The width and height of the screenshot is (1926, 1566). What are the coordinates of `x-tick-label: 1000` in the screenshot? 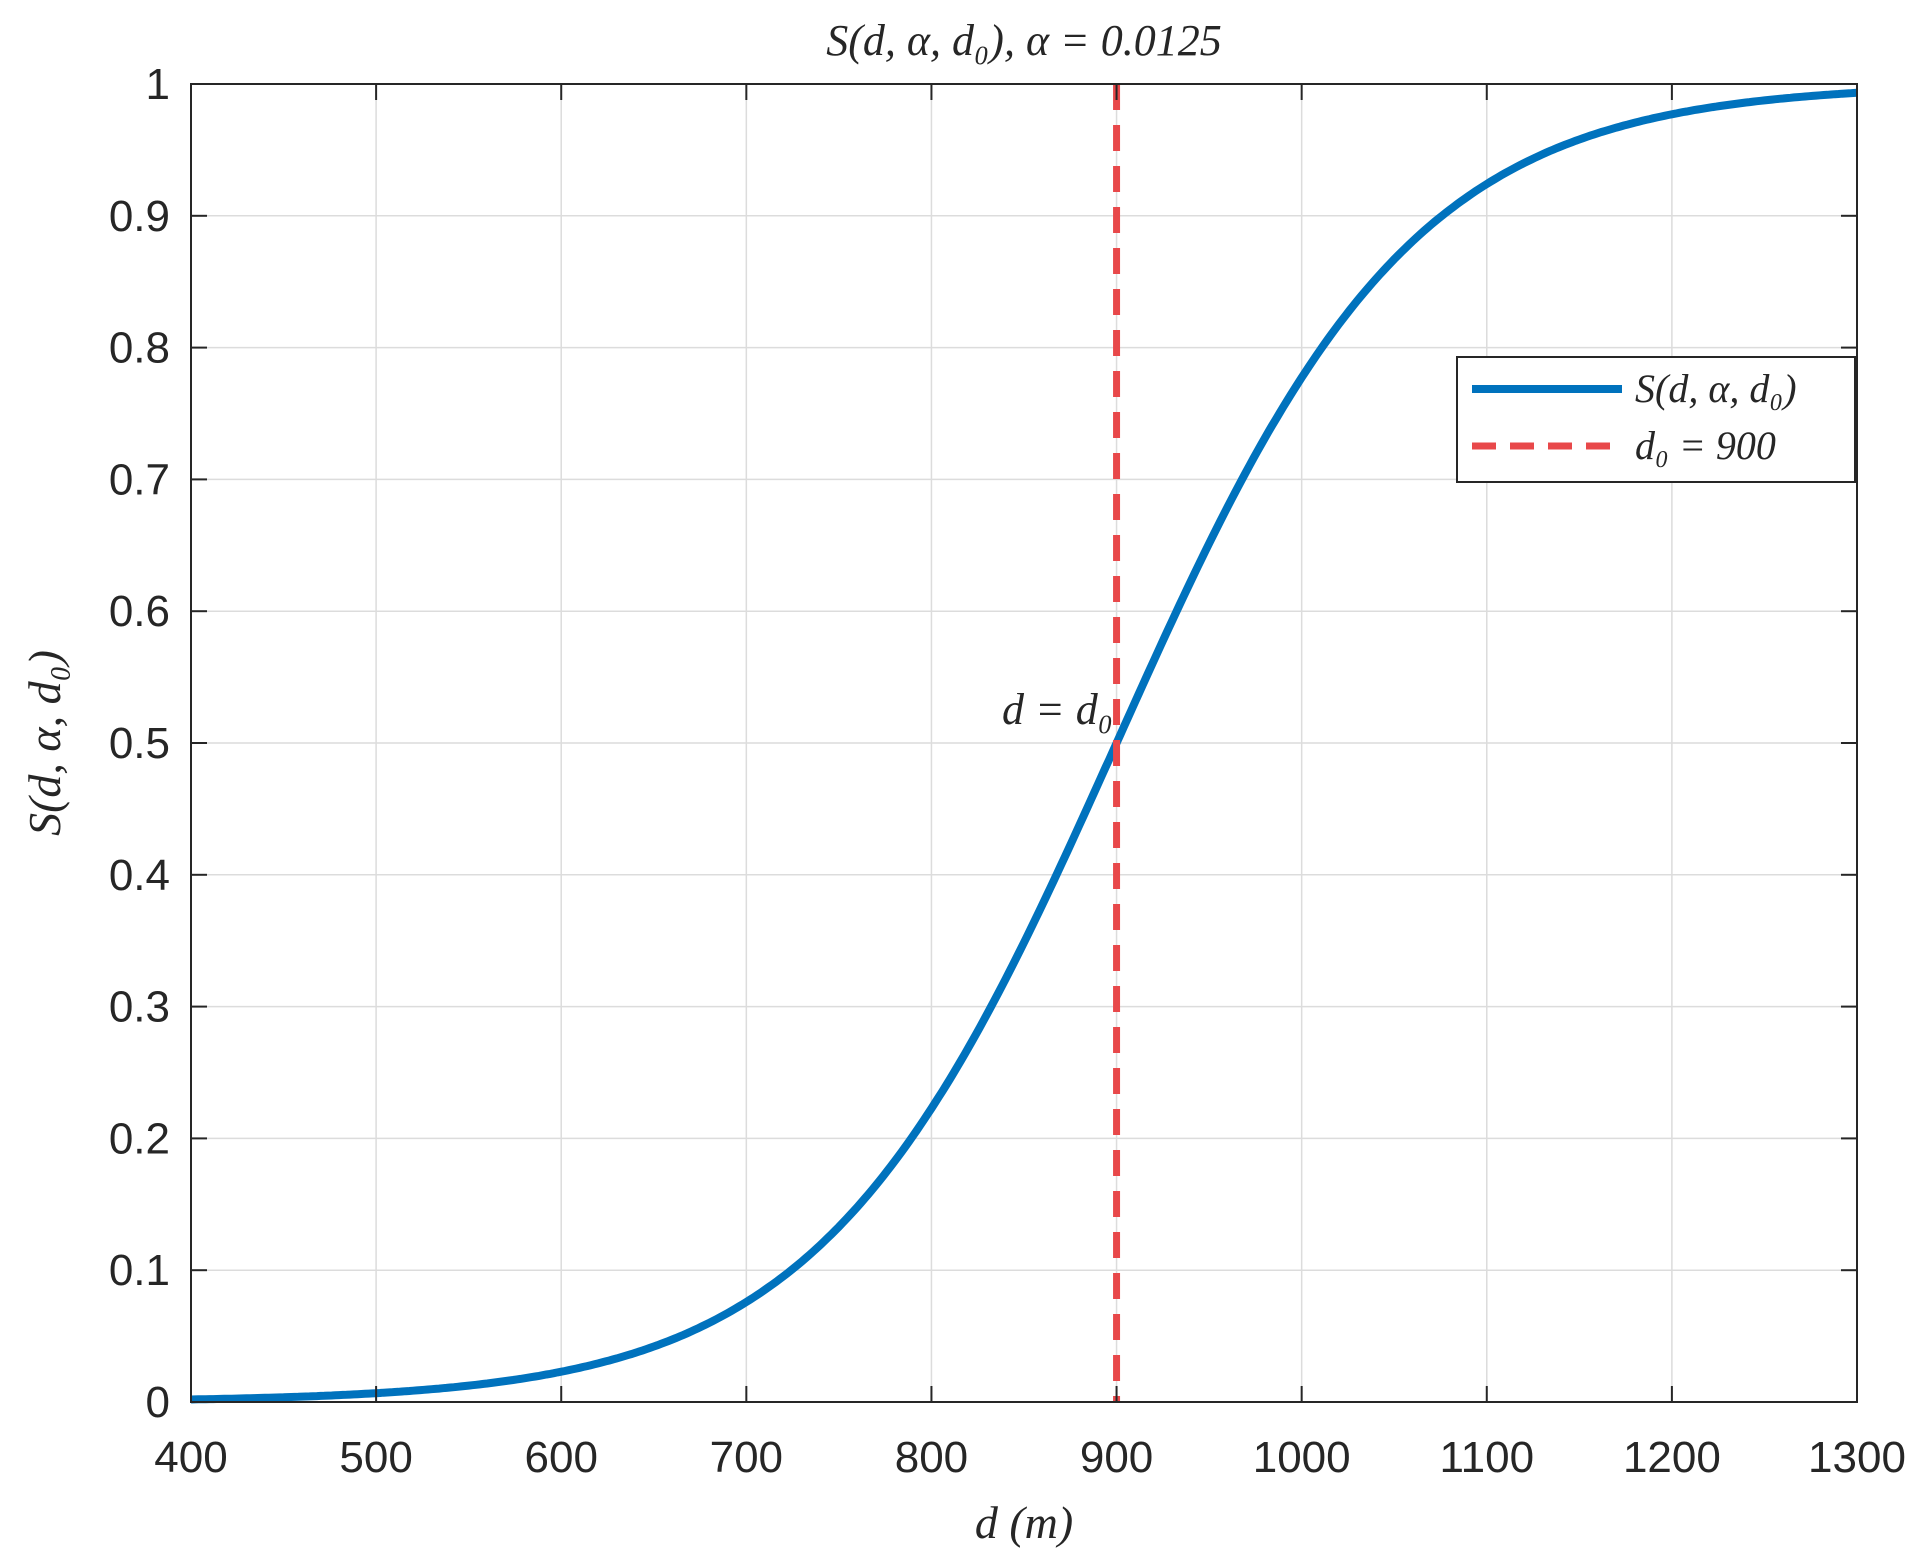 It's located at (1302, 1457).